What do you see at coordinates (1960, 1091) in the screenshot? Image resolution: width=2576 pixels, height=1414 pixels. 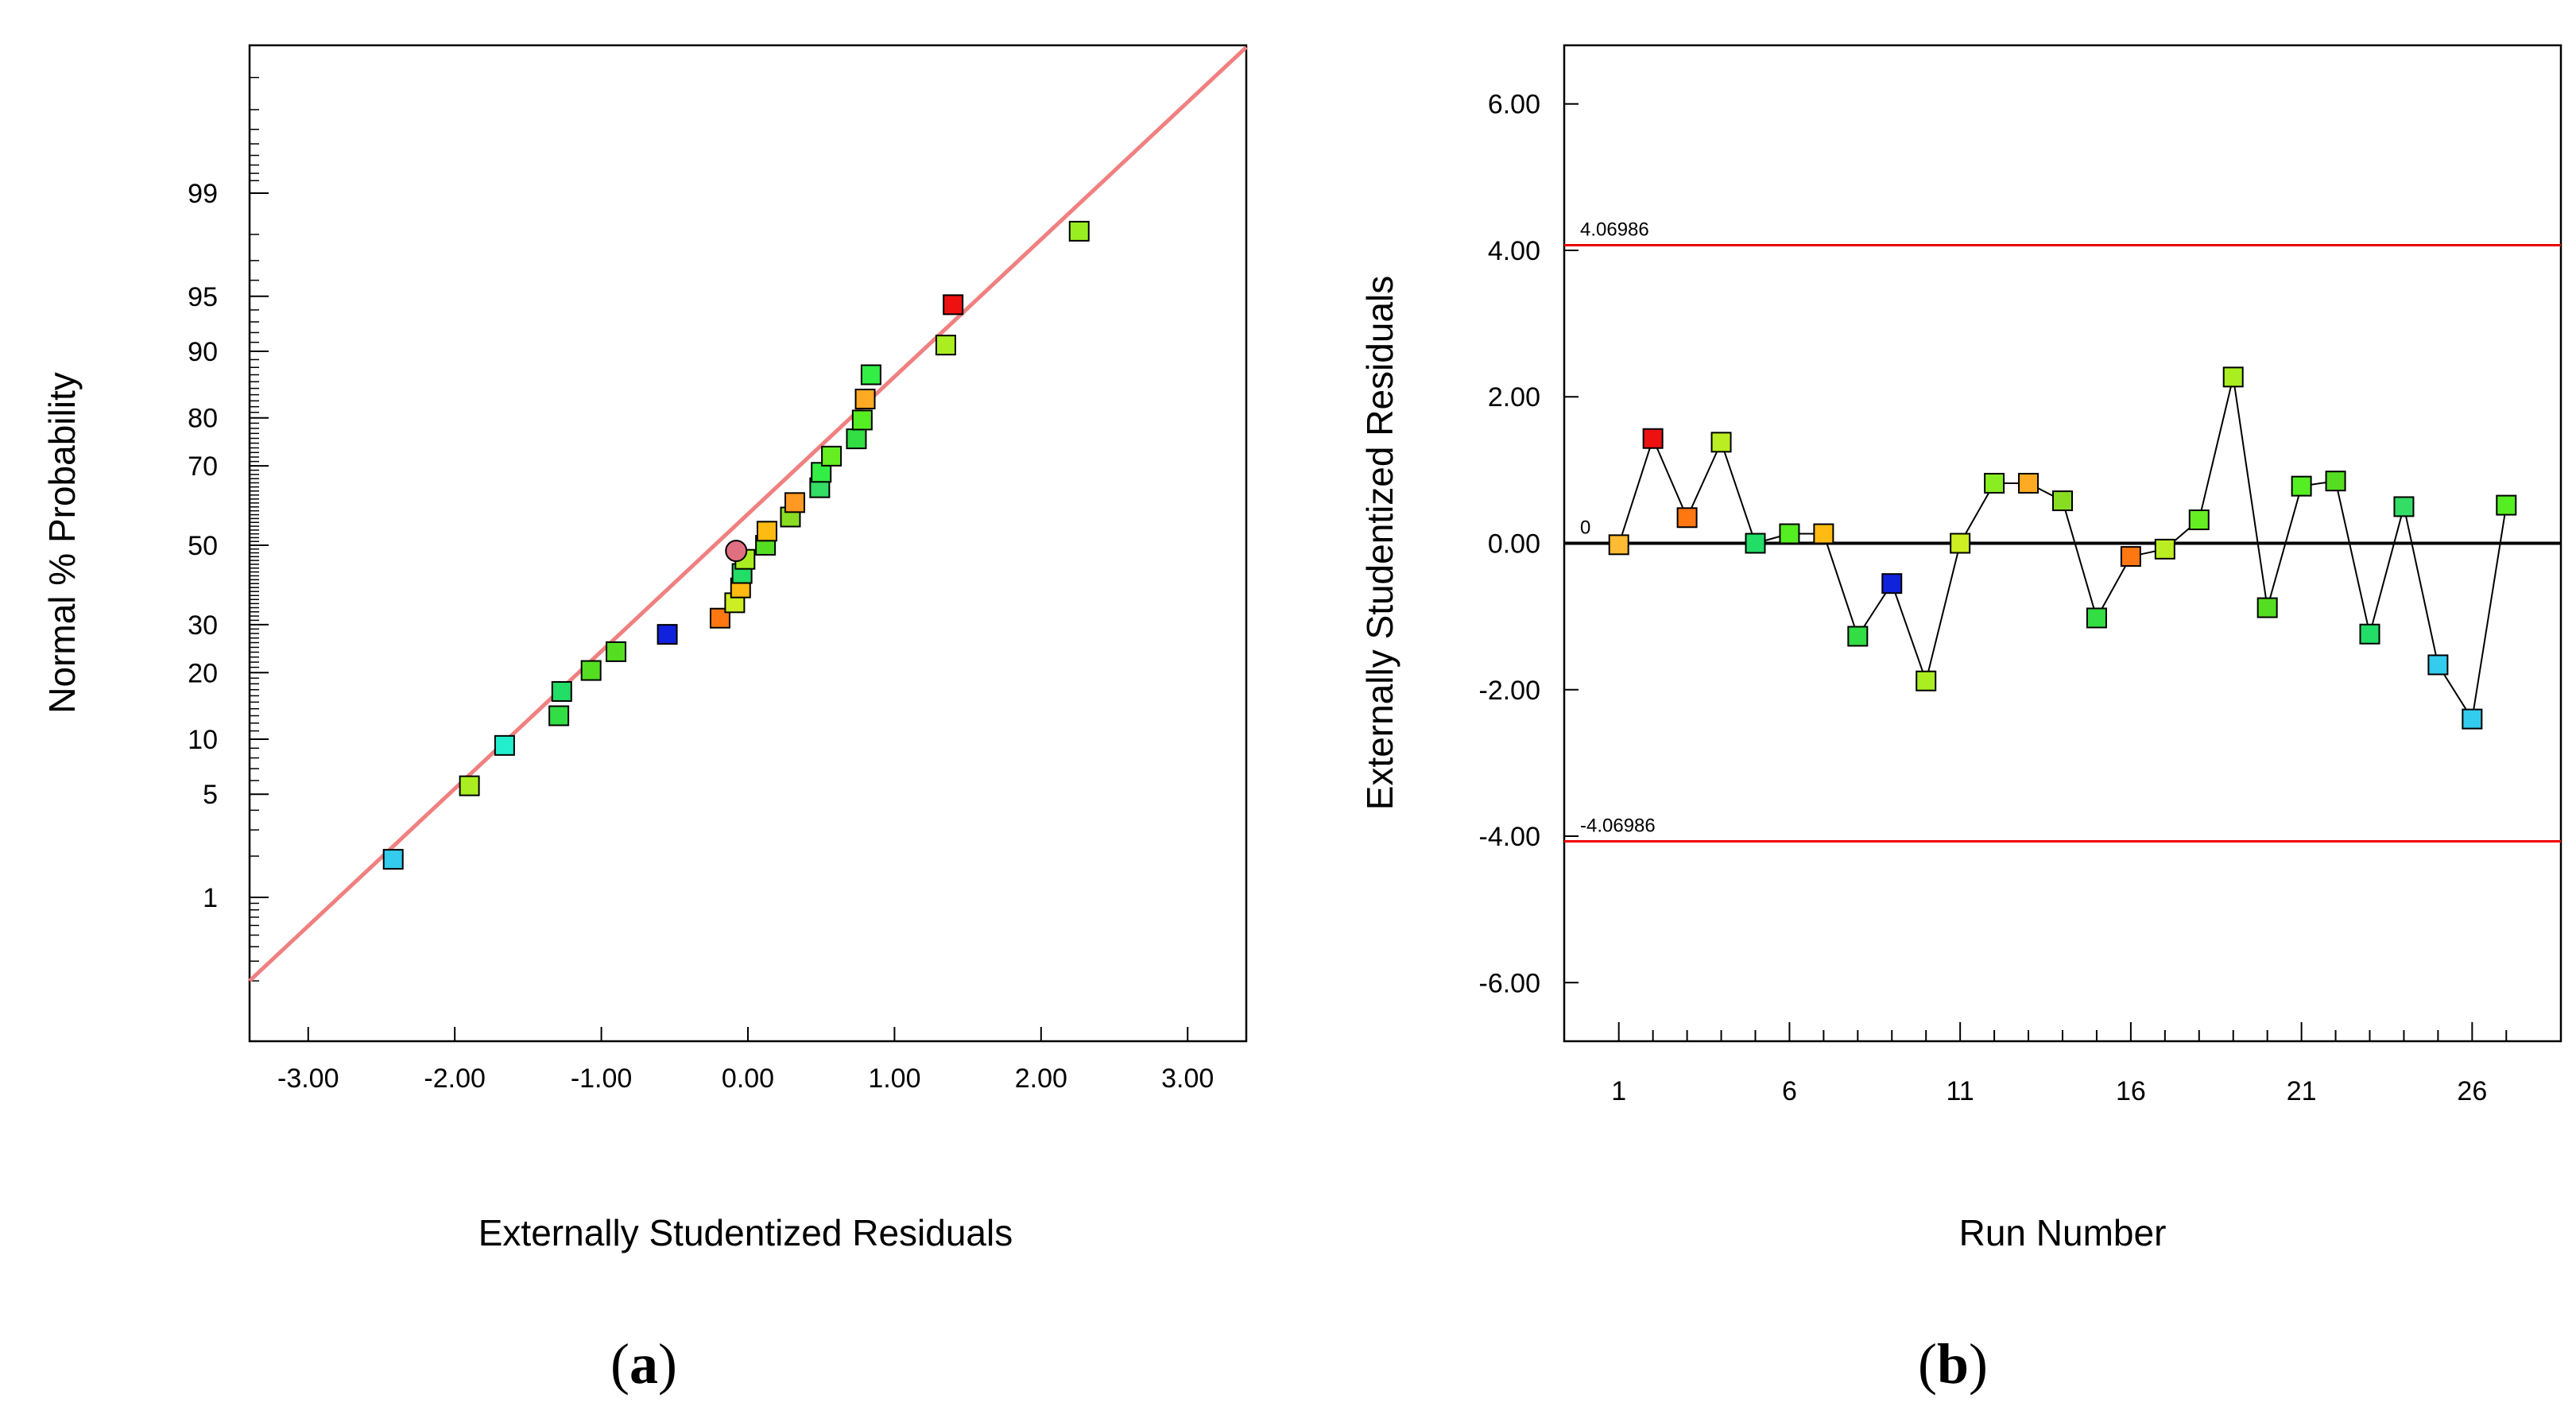 I see `panel-b-x-tick-label: 11` at bounding box center [1960, 1091].